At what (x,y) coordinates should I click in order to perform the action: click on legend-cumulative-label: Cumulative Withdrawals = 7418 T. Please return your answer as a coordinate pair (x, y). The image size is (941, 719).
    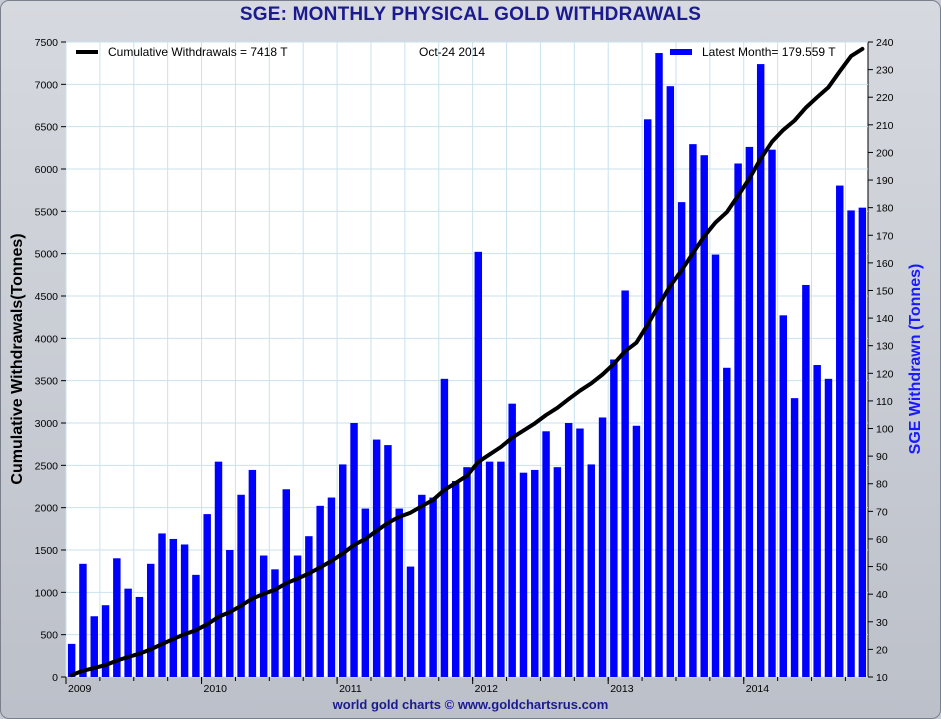
    Looking at the image, I should click on (198, 52).